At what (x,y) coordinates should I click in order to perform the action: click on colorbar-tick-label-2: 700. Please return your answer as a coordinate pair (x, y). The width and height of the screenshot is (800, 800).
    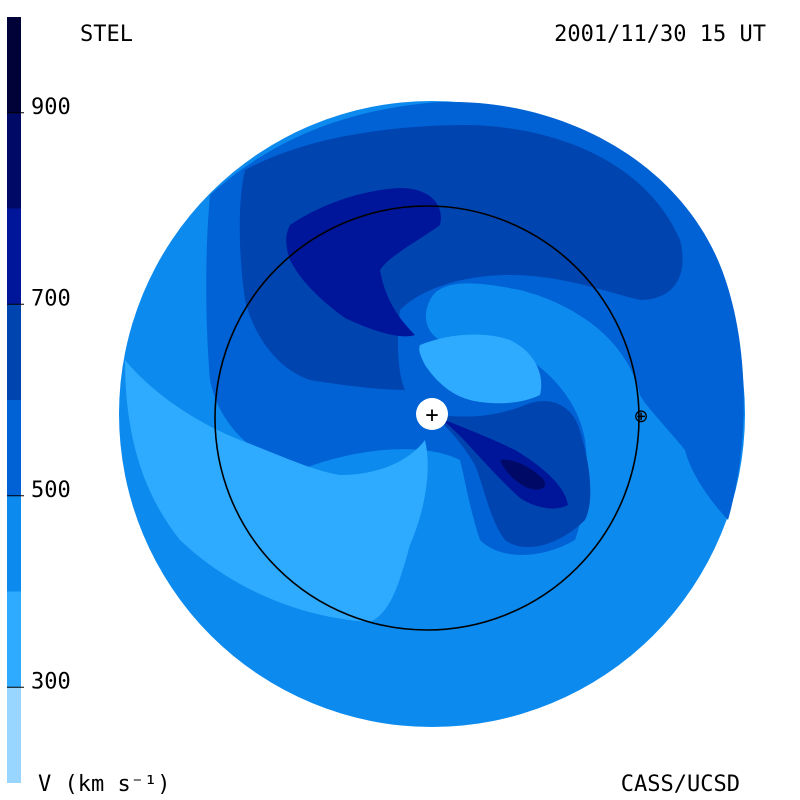
    Looking at the image, I should click on (51, 298).